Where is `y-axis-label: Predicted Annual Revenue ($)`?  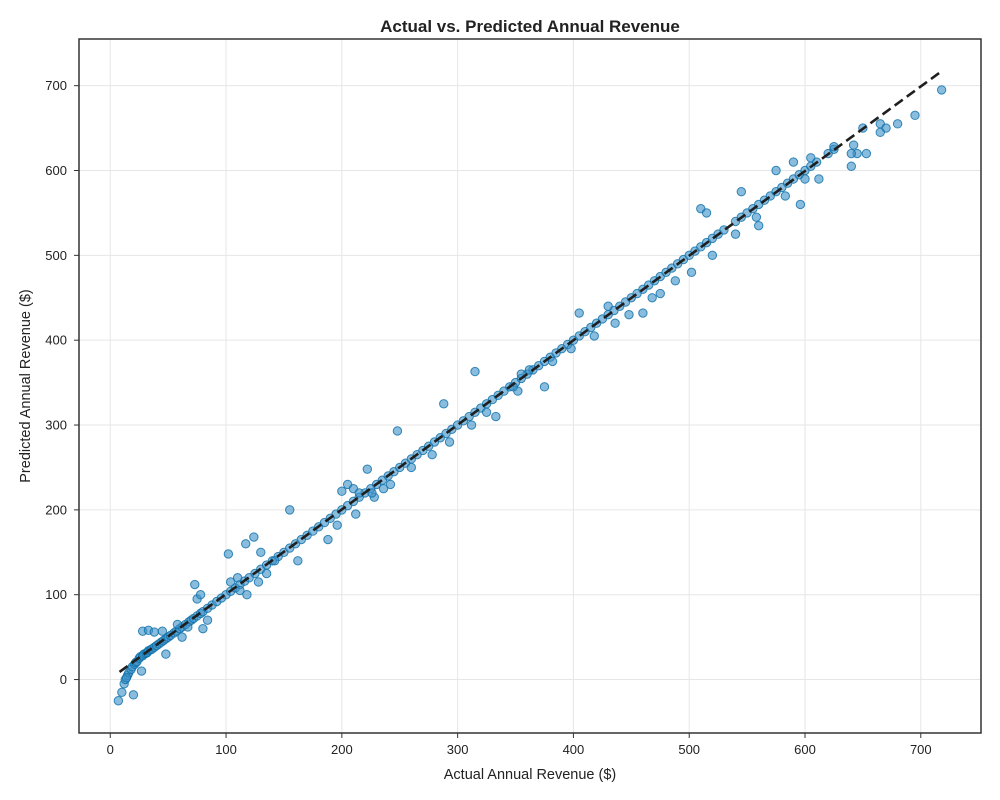 y-axis-label: Predicted Annual Revenue ($) is located at coordinates (26, 385).